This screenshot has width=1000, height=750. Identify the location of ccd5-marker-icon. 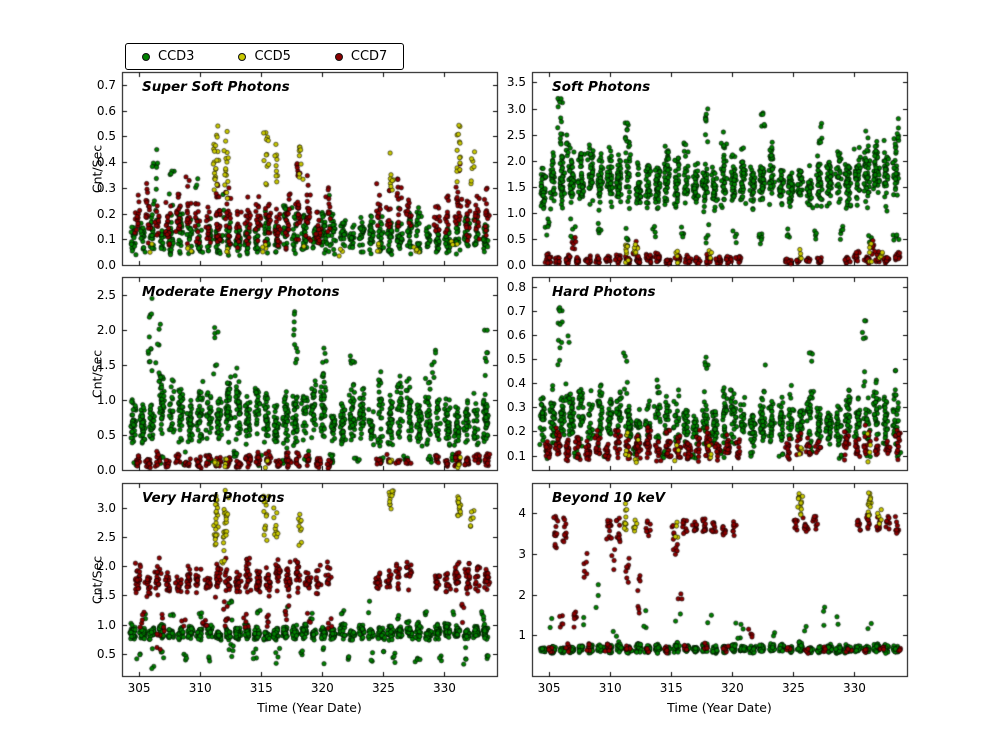
(242, 56).